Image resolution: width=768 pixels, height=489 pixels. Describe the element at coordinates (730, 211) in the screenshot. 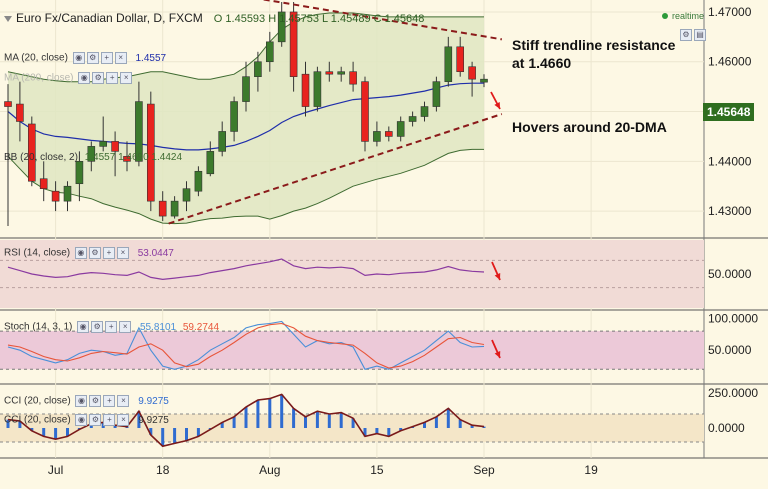

I see `price-tick-label: 1.43000` at that location.